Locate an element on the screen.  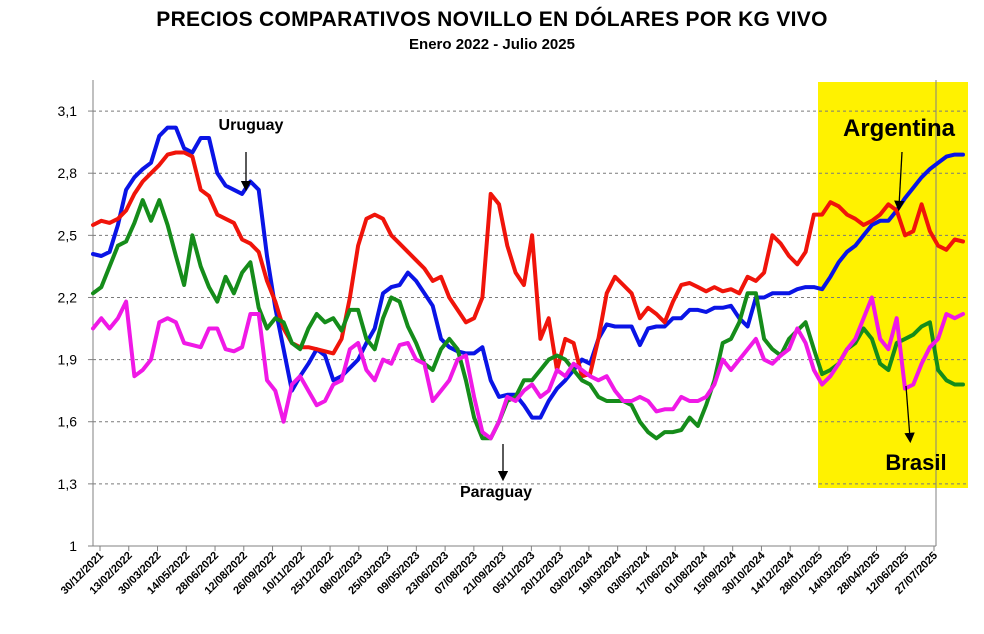
arrow-brasil is located at coordinates (909, 414).